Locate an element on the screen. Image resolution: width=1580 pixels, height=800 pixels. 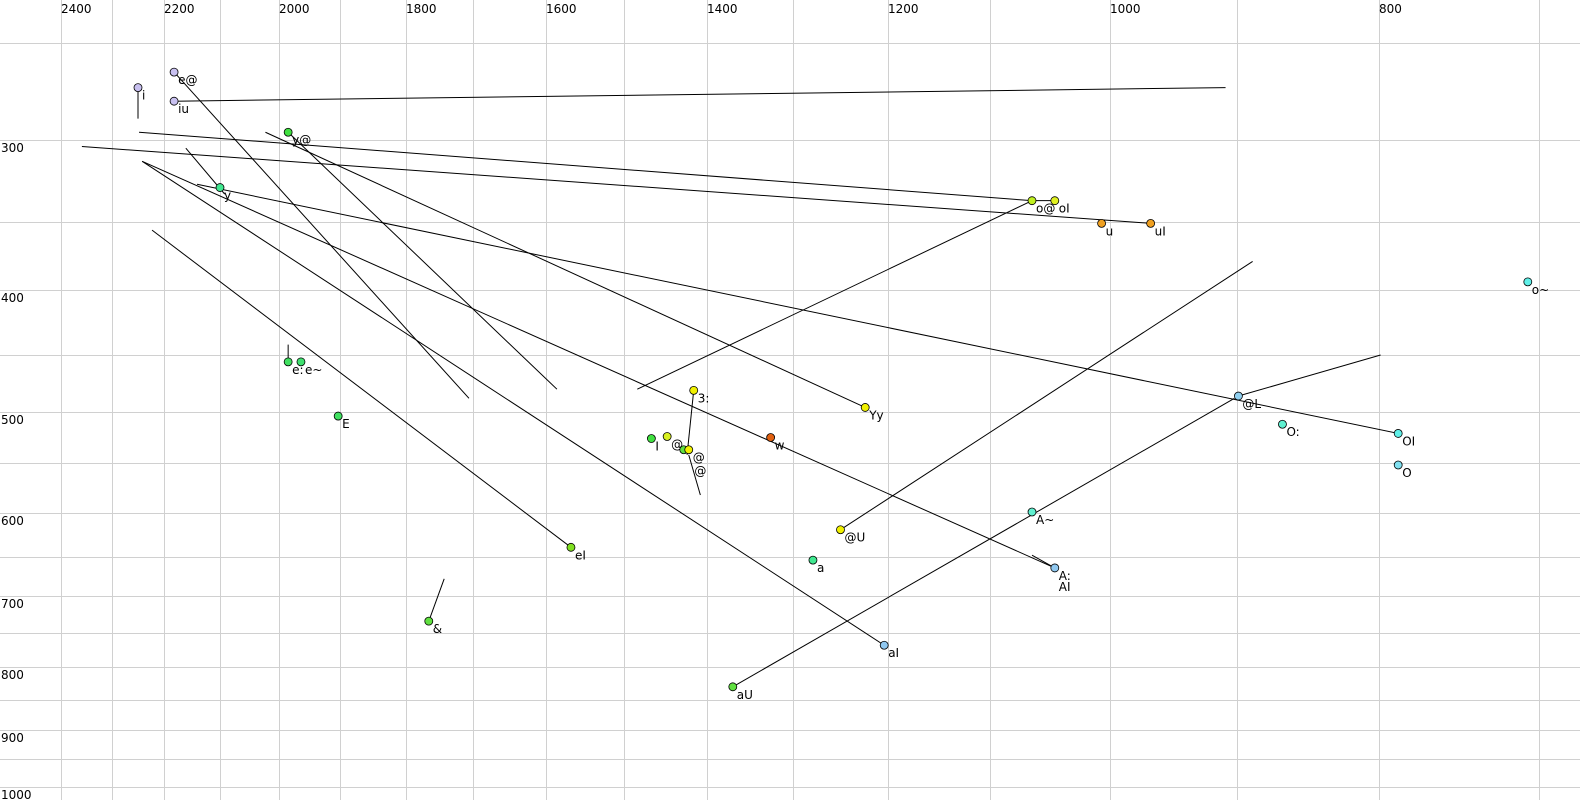
x-tick-label: 800 is located at coordinates (1390, 9).